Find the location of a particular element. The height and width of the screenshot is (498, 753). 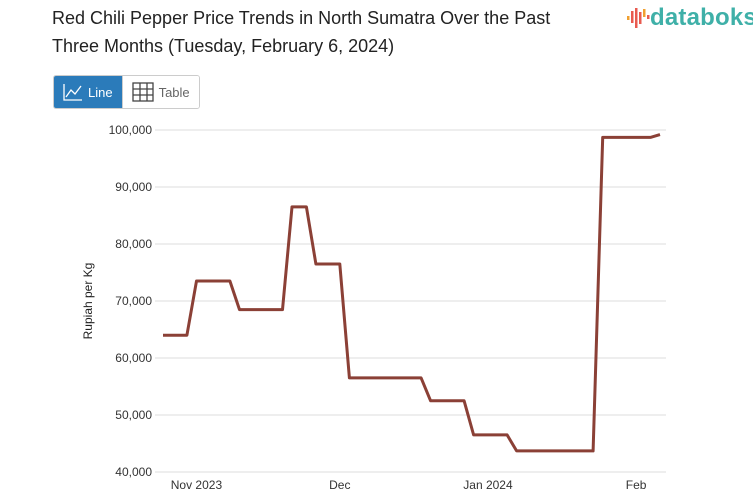

table-view-label: Table is located at coordinates (174, 92).